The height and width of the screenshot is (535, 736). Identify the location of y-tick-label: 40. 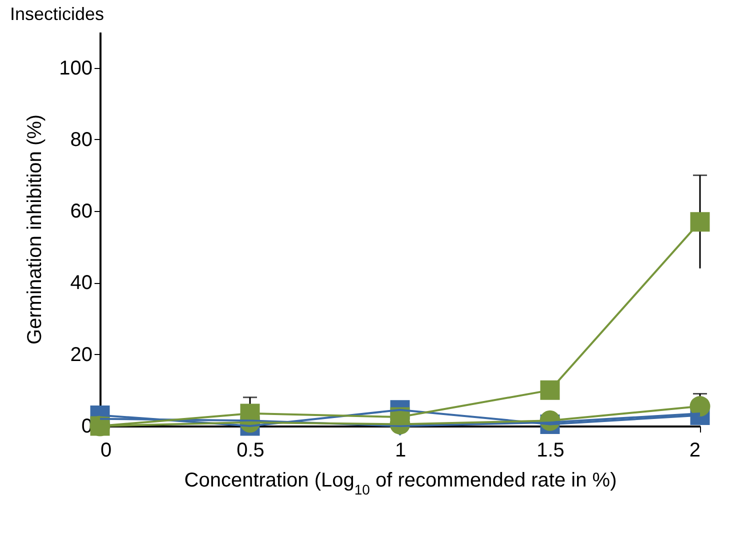
(81, 283).